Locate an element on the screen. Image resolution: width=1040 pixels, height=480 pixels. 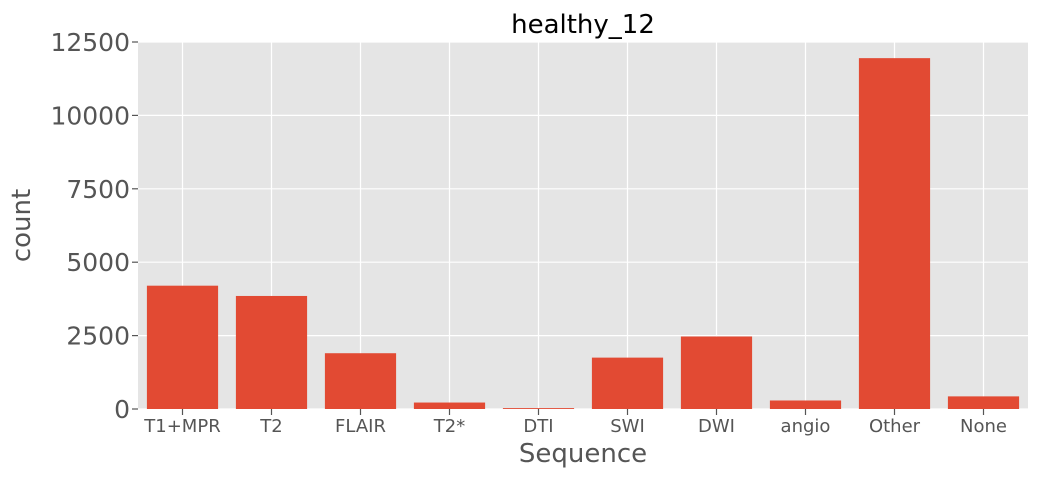
y-tick-label: 5000 is located at coordinates (98, 262).